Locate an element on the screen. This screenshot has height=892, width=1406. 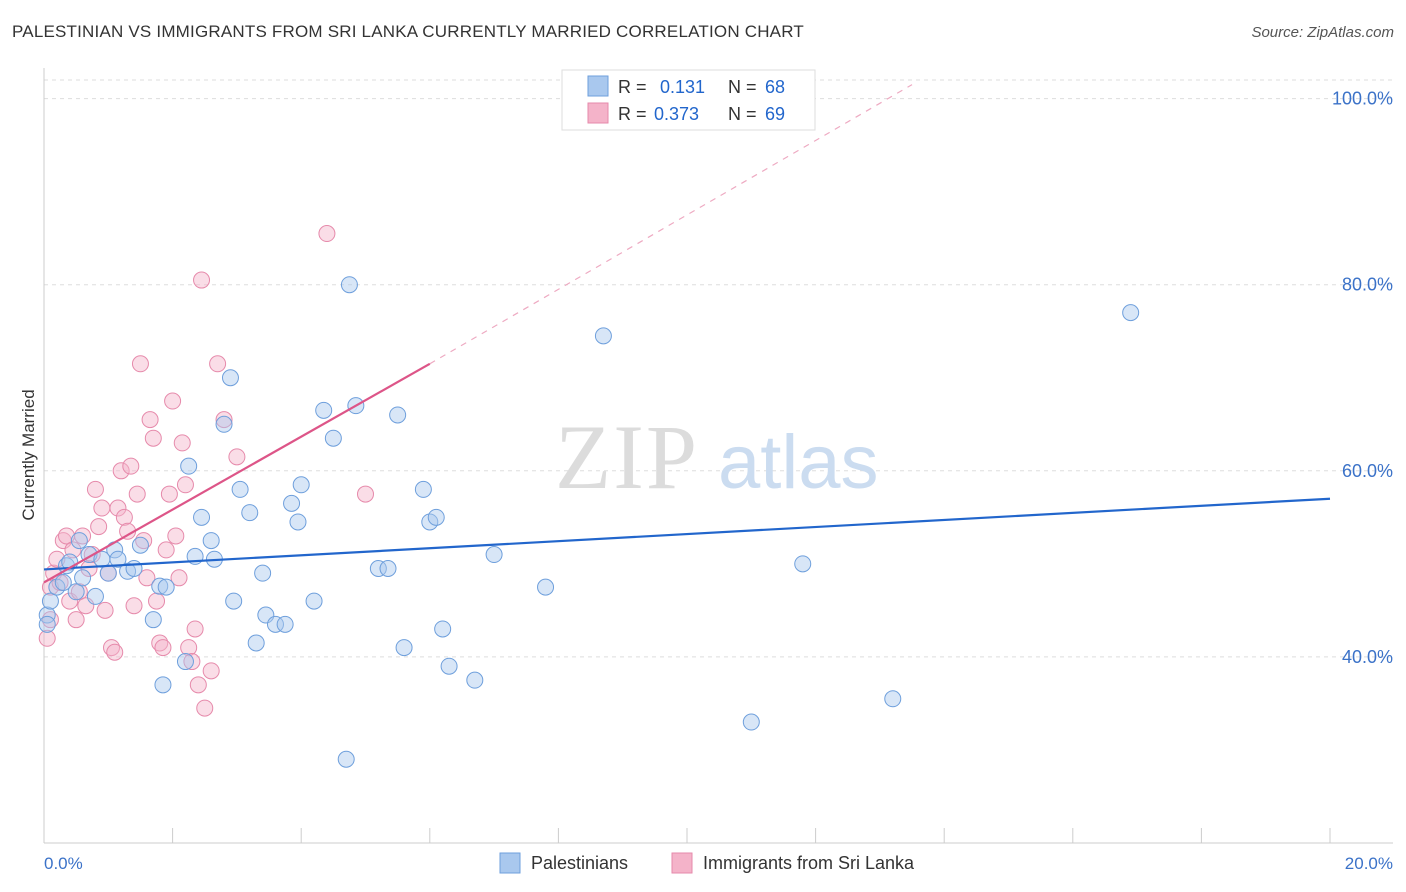
trend-line-sri-lanka is located at coordinates (237, 473).